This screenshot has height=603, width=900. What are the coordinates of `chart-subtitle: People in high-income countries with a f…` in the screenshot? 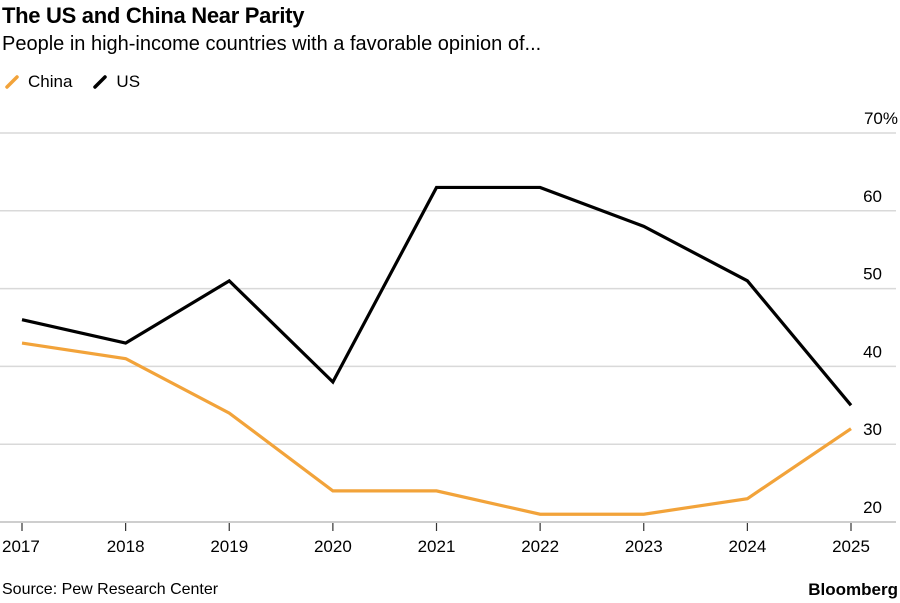 It's located at (272, 44).